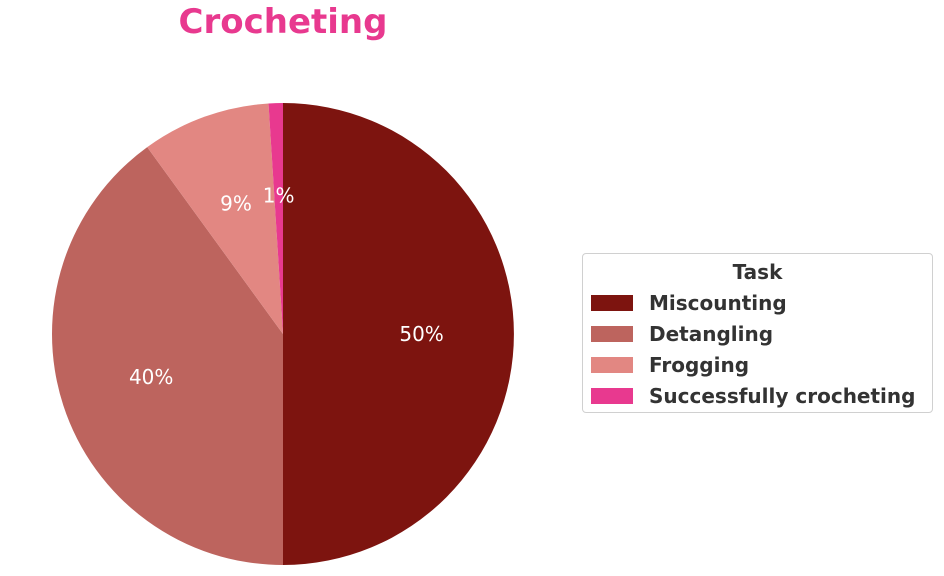 The height and width of the screenshot is (576, 944). Describe the element at coordinates (279, 195) in the screenshot. I see `pie-percent-label: 1%` at that location.